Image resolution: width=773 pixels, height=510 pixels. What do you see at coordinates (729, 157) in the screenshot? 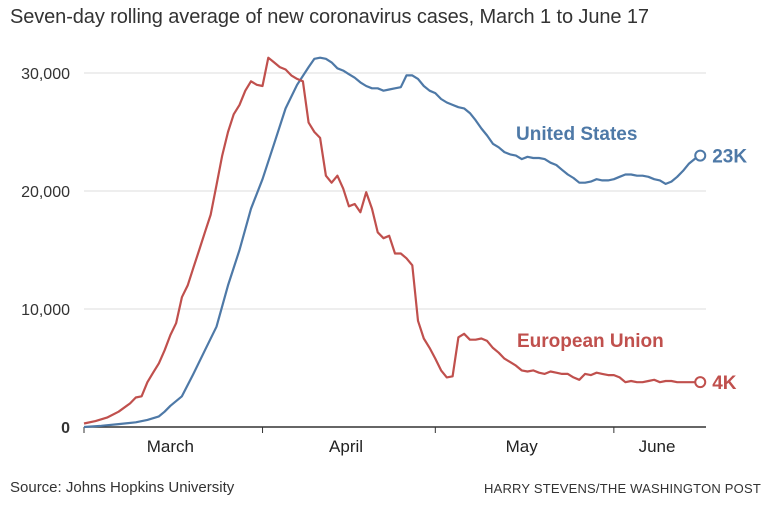
I see `end-value-label: 23K` at bounding box center [729, 157].